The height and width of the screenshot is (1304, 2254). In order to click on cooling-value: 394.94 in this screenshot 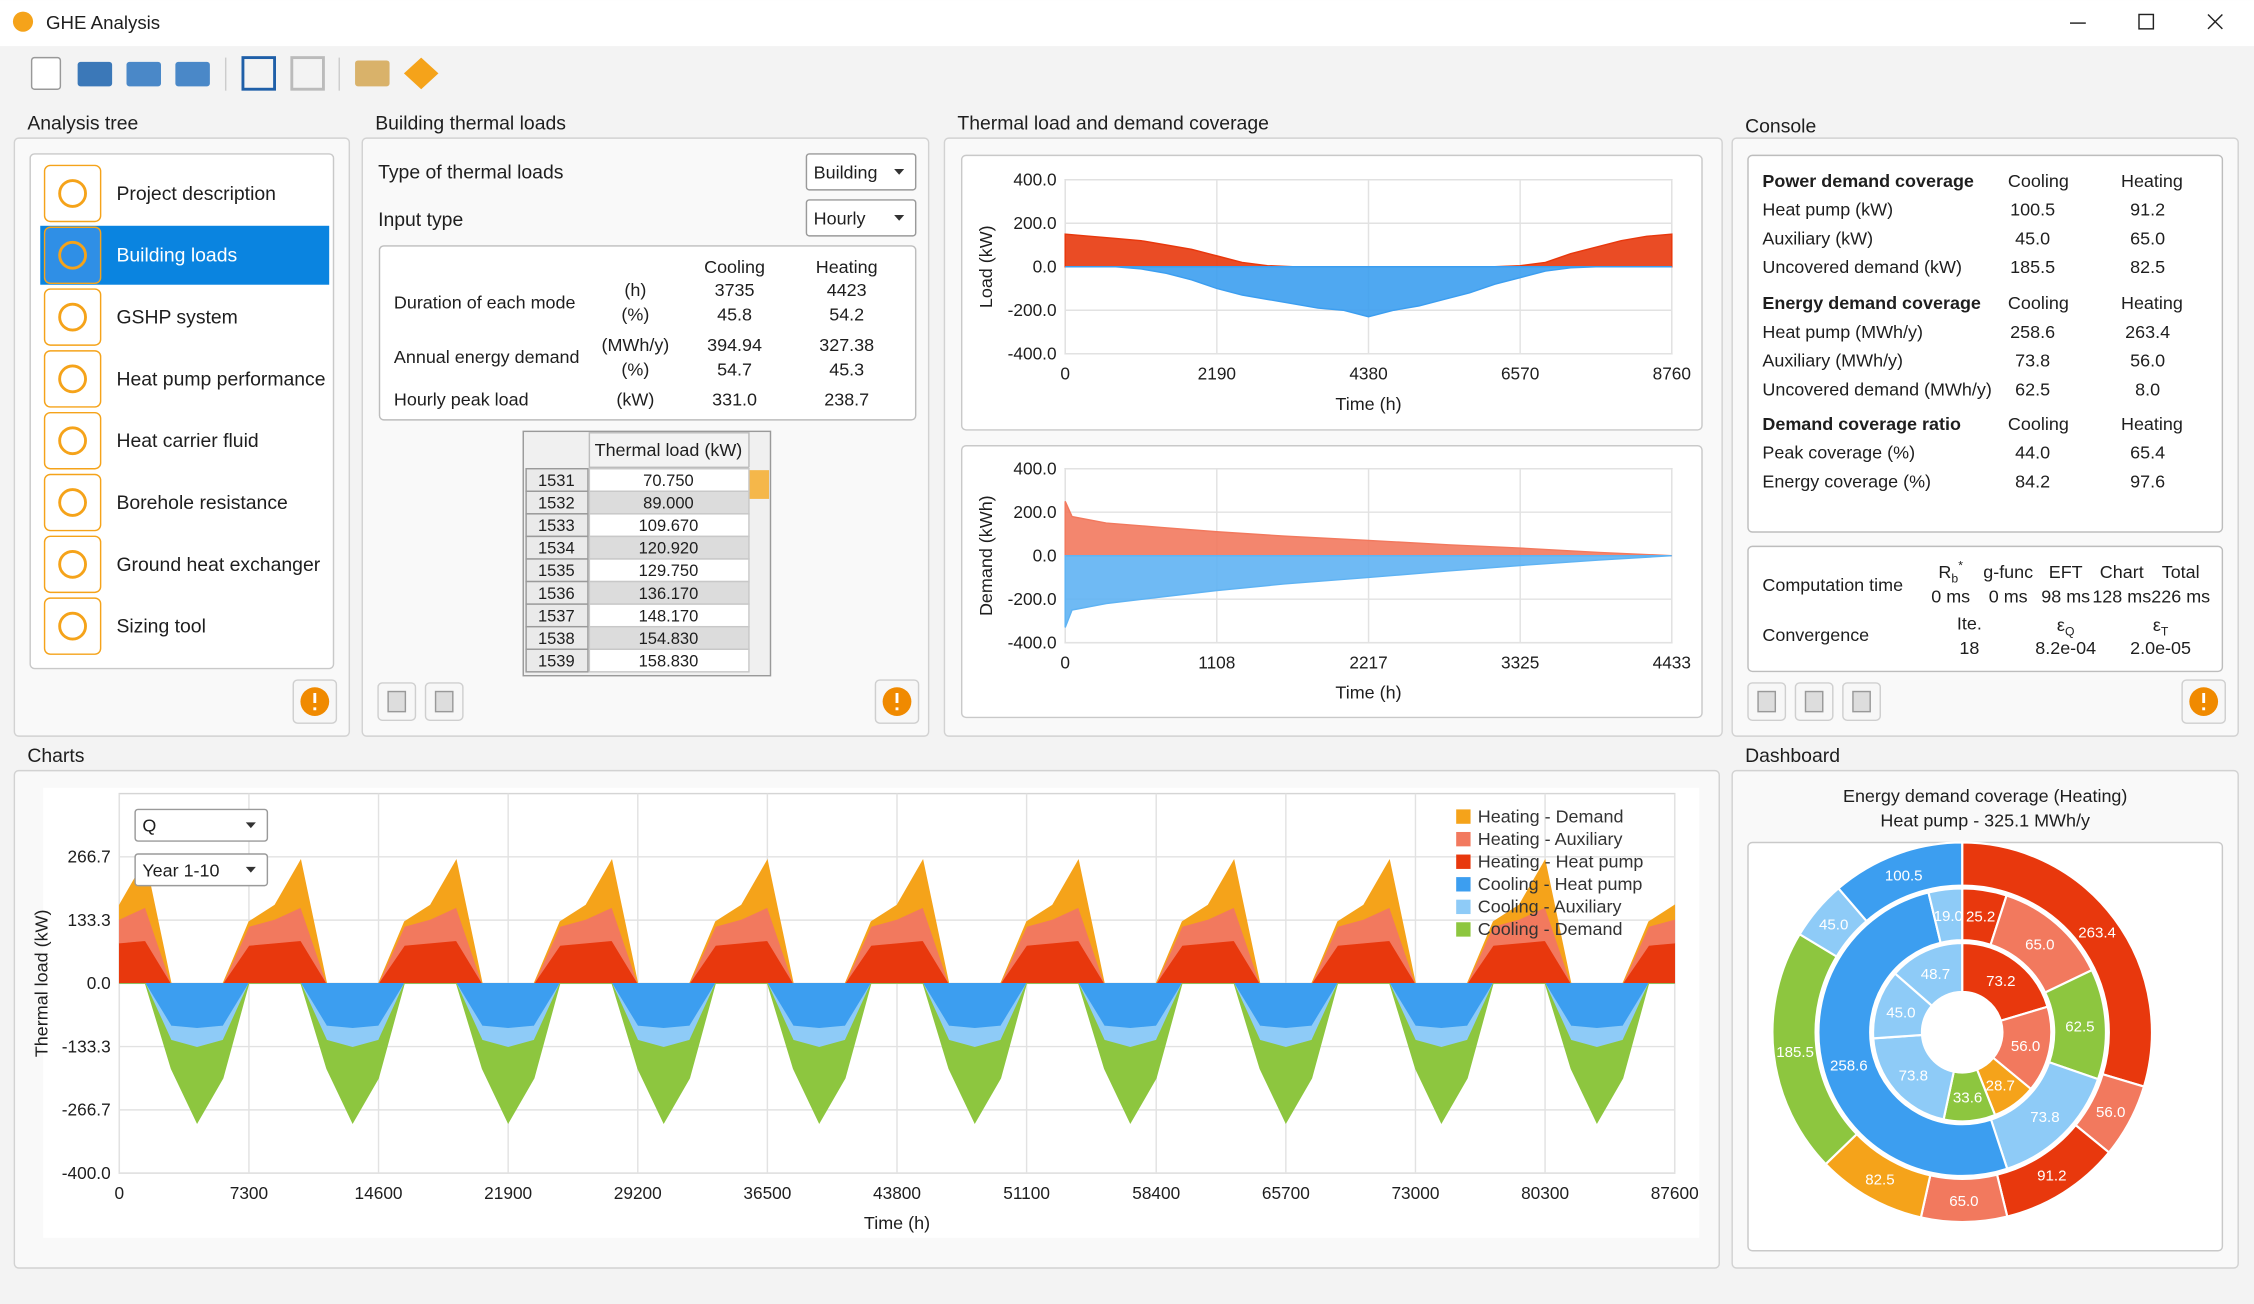, I will do `click(734, 345)`.